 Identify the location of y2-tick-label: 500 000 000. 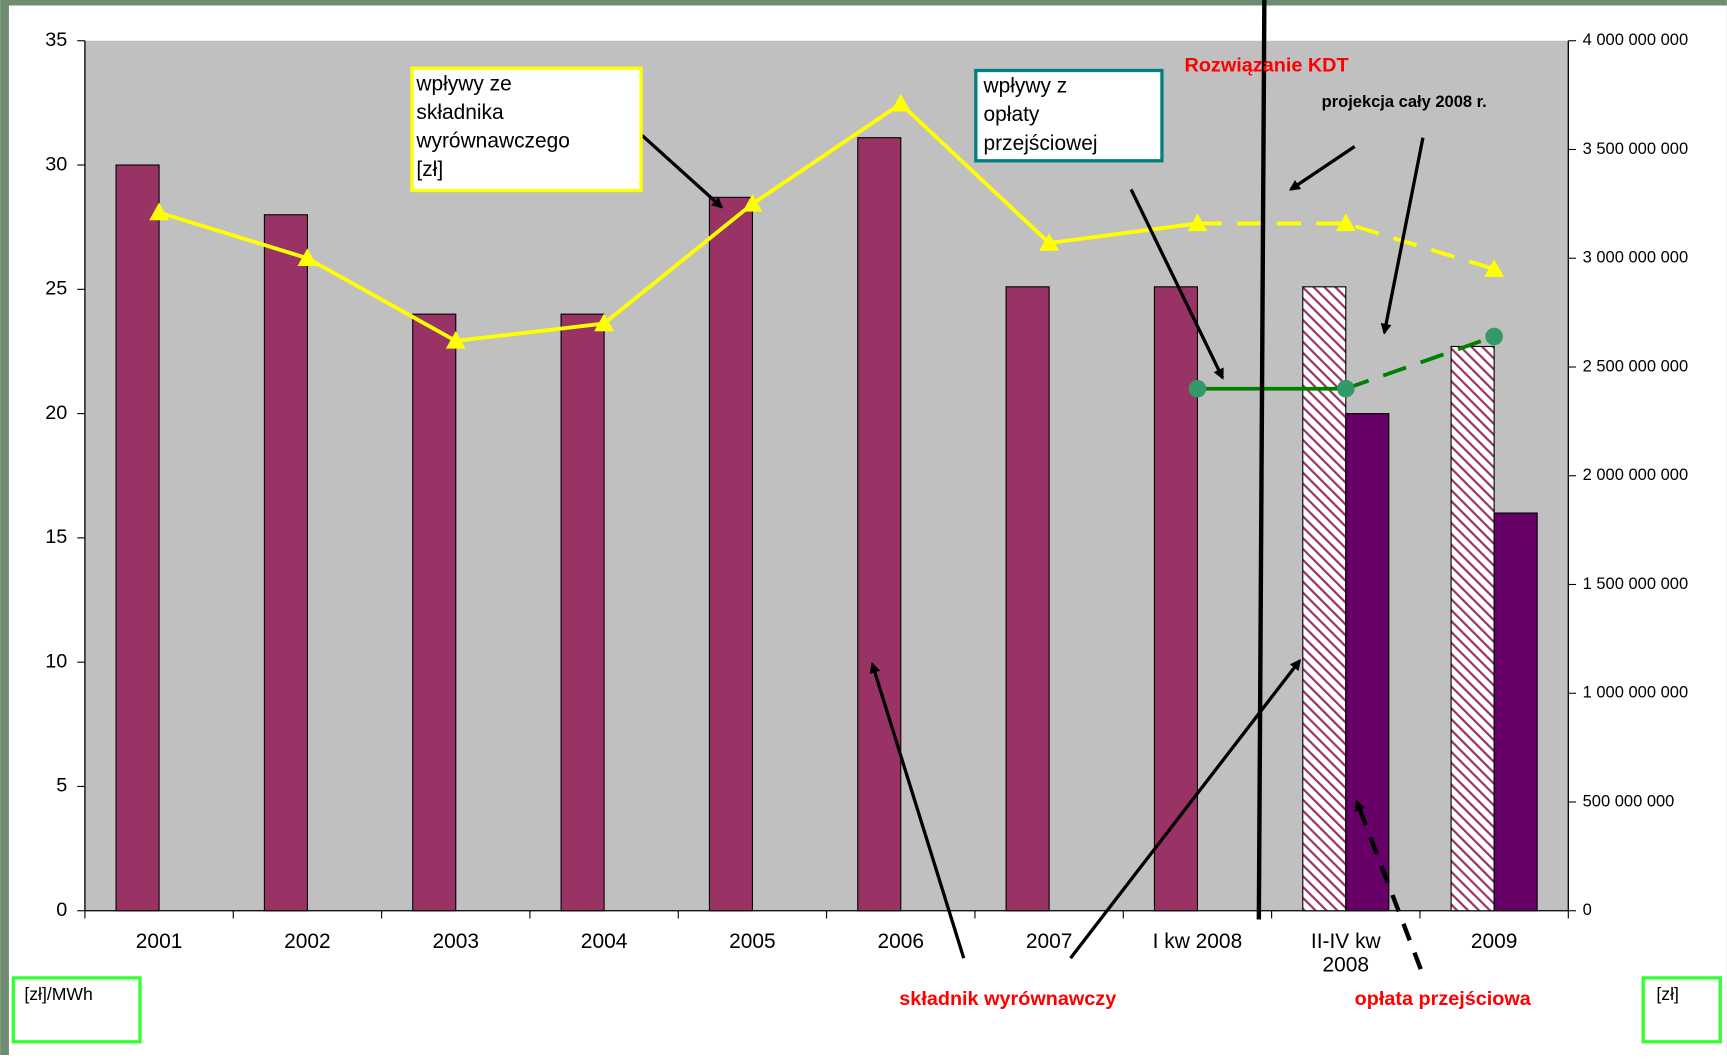
(1629, 801).